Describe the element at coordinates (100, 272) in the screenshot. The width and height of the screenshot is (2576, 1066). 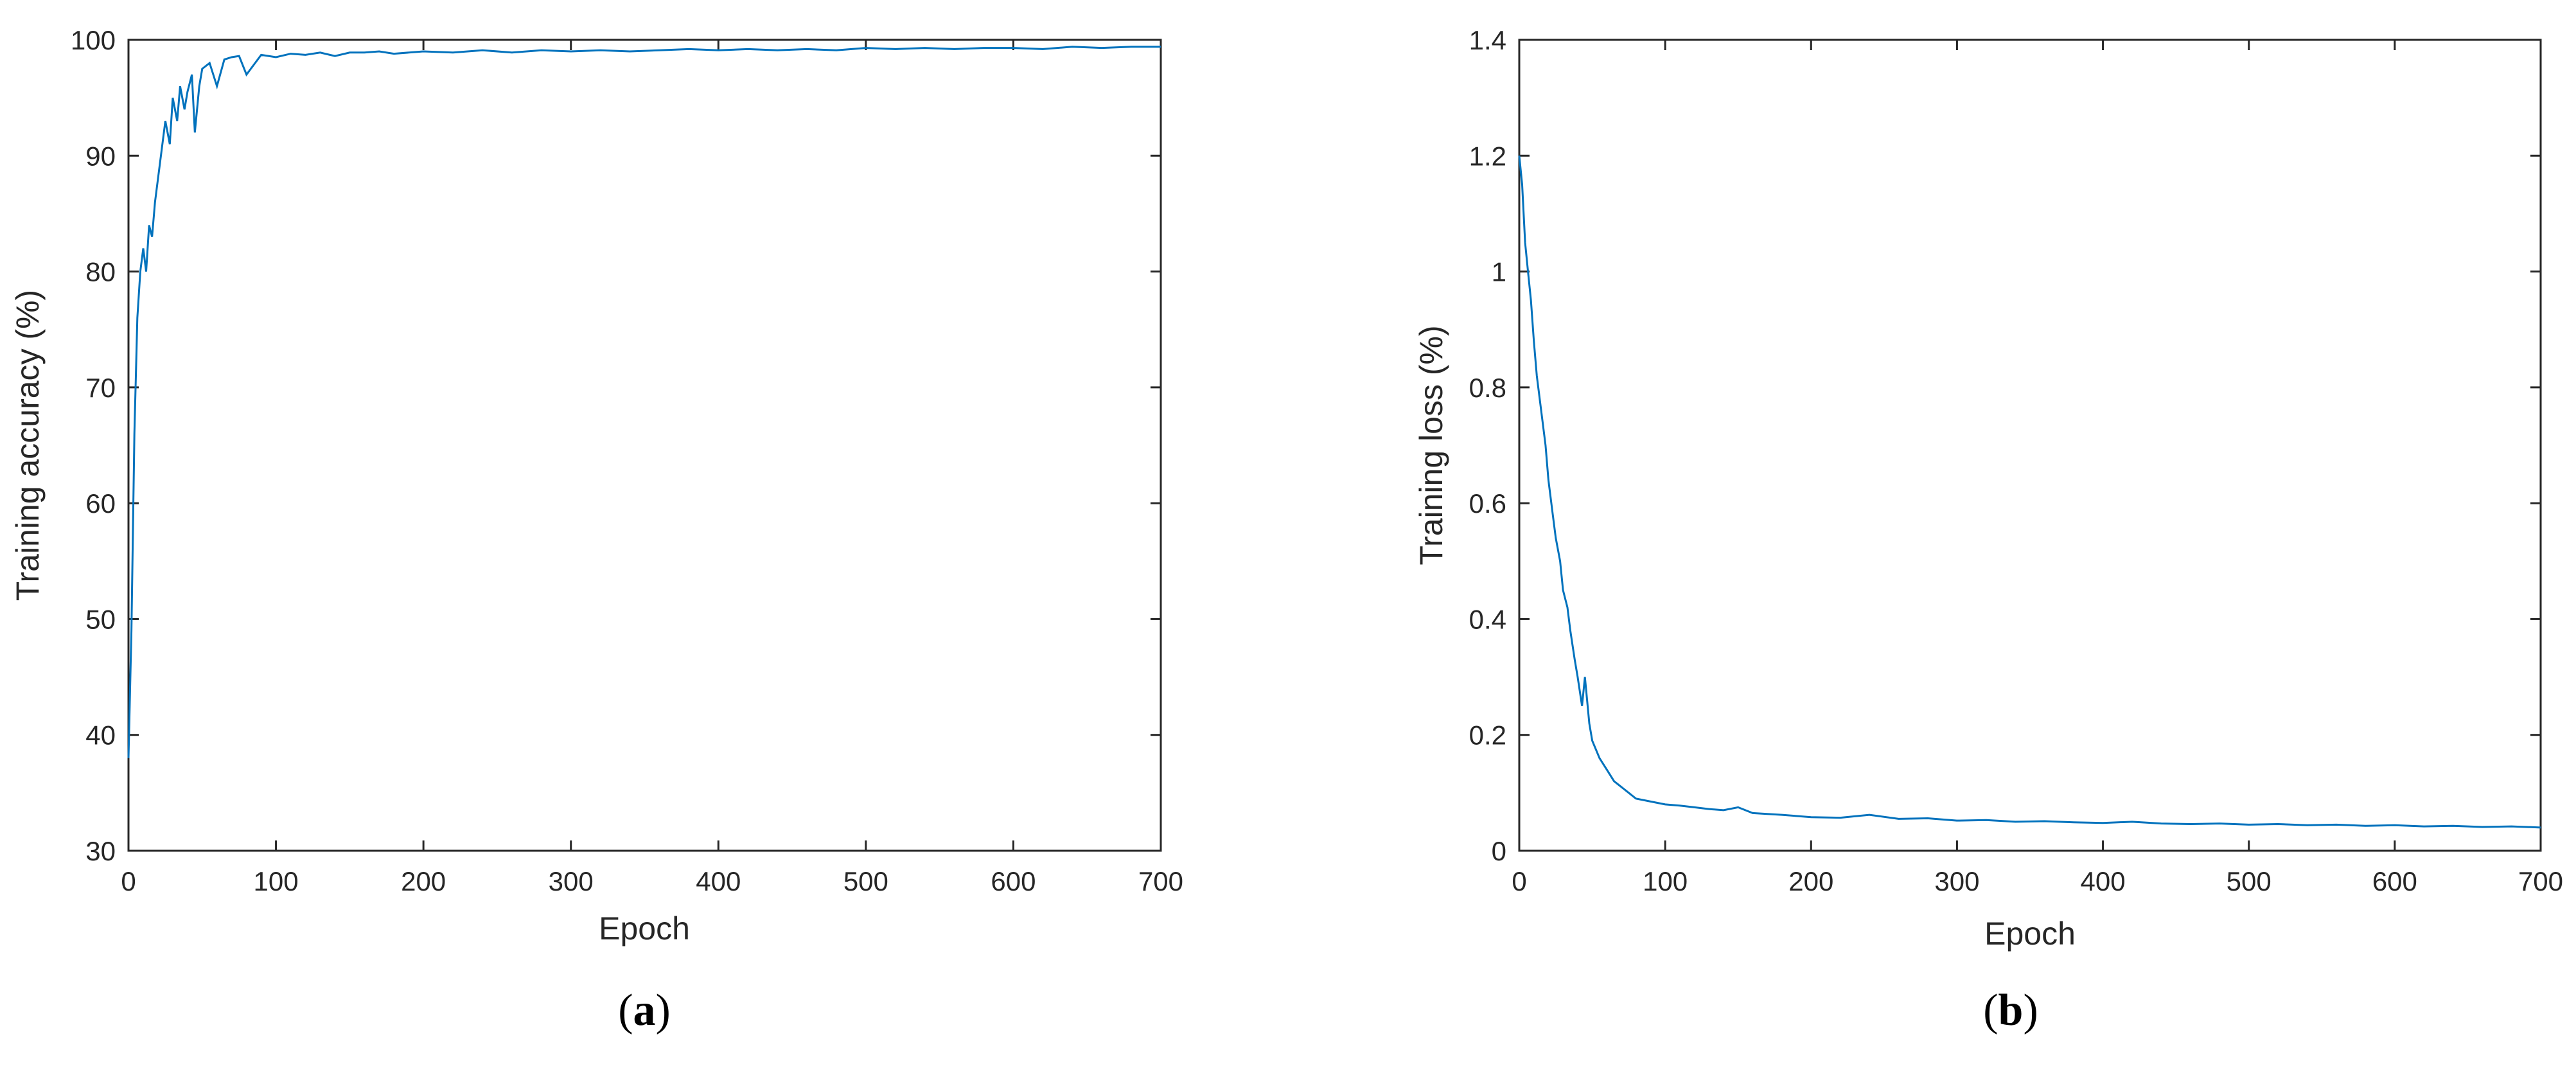
I see `chart-a-ytick-label: 80` at that location.